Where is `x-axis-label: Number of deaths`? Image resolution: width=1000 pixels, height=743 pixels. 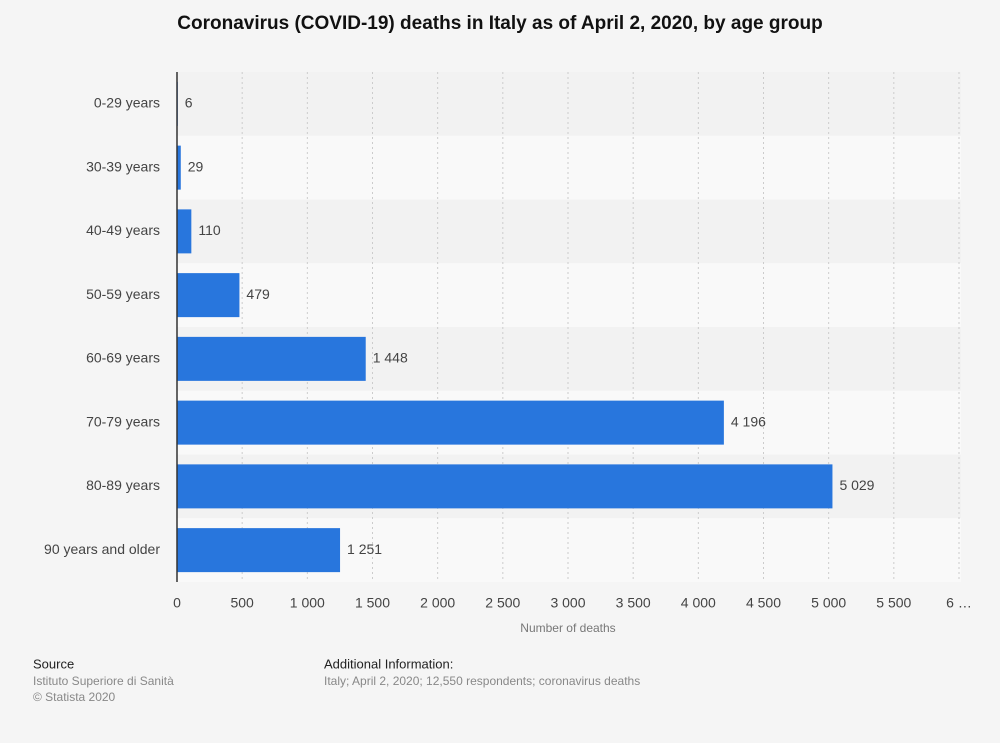
x-axis-label: Number of deaths is located at coordinates (567, 628).